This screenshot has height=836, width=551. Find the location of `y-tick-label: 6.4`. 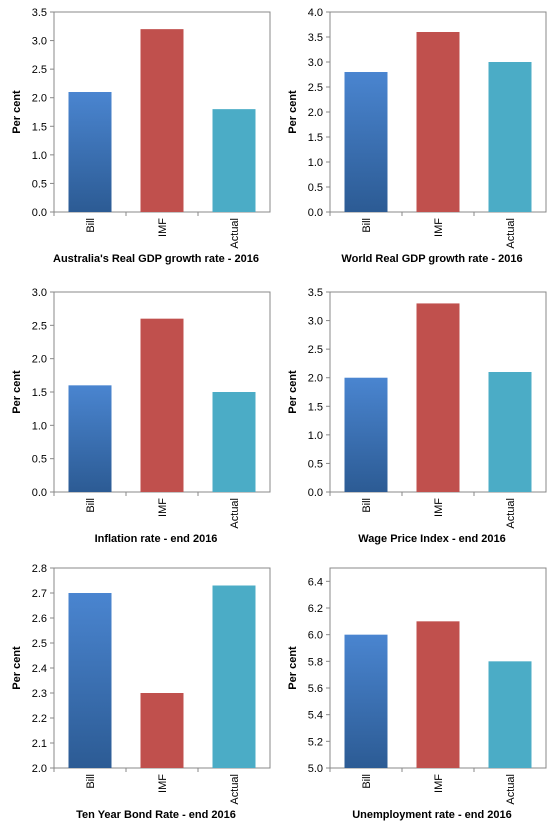

y-tick-label: 6.4 is located at coordinates (315, 582).